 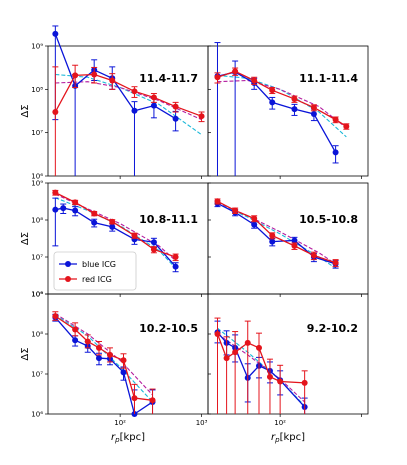 I want to click on panel-10.2-10.5: 10⁶ 10⁷ 10⁸ 10⁹ 10² 10³ 10.2-10.5, so click(x=120, y=359).